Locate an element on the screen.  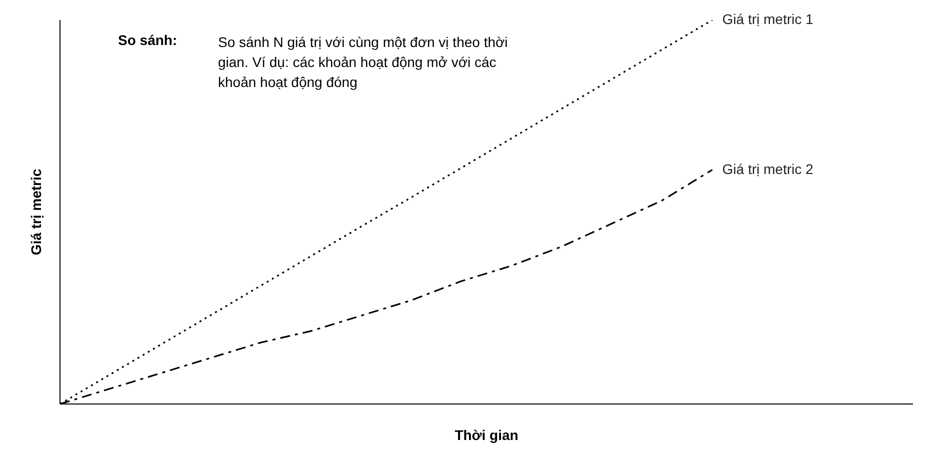
annotation: So sánh: is located at coordinates (148, 40).